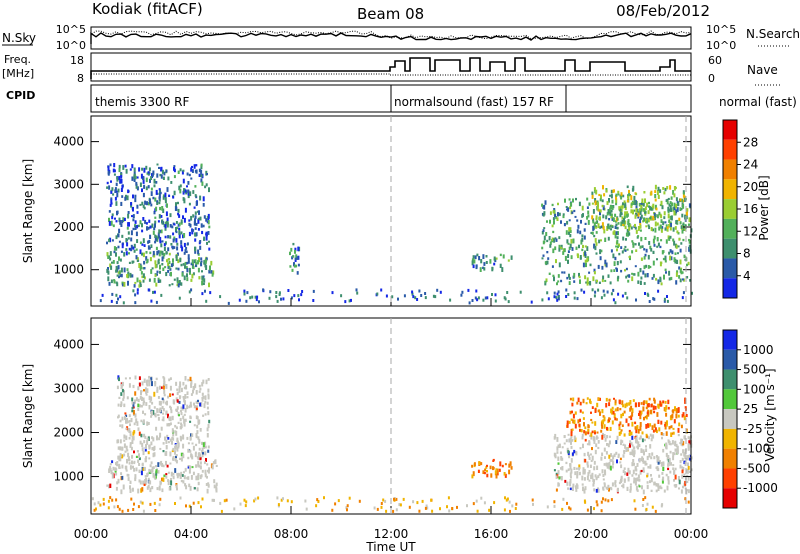  I want to click on nsky-tick-top: 10^5, so click(71, 29).